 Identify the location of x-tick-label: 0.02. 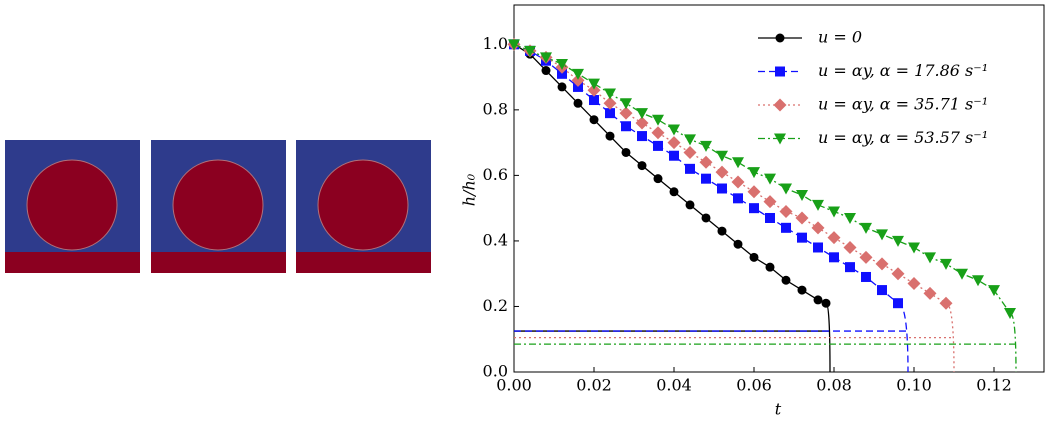
(594, 385).